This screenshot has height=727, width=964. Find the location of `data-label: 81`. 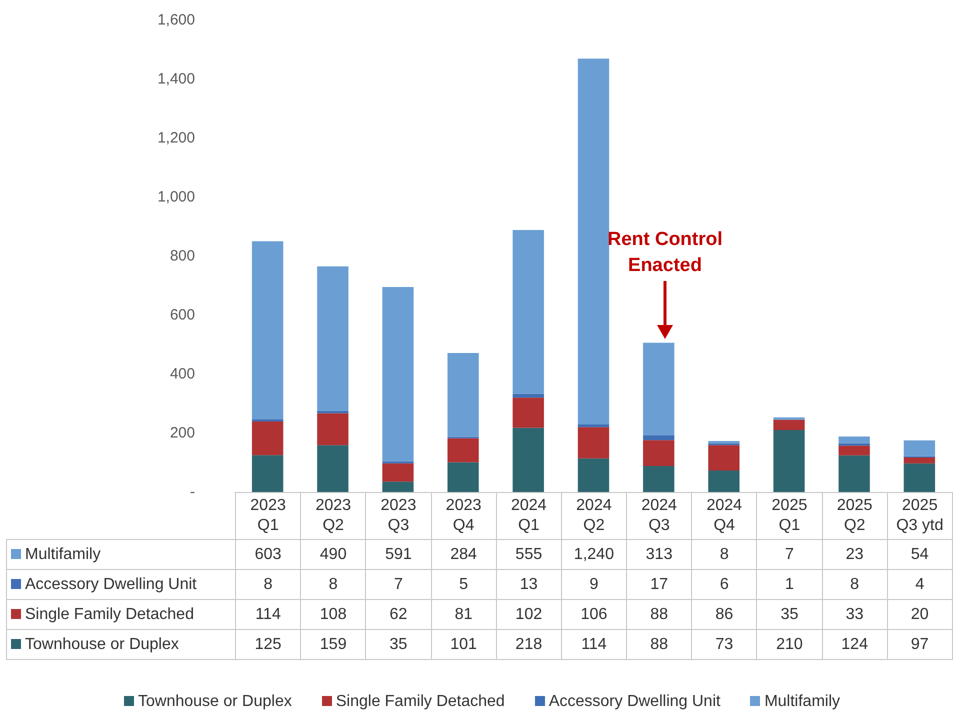

data-label: 81 is located at coordinates (463, 615).